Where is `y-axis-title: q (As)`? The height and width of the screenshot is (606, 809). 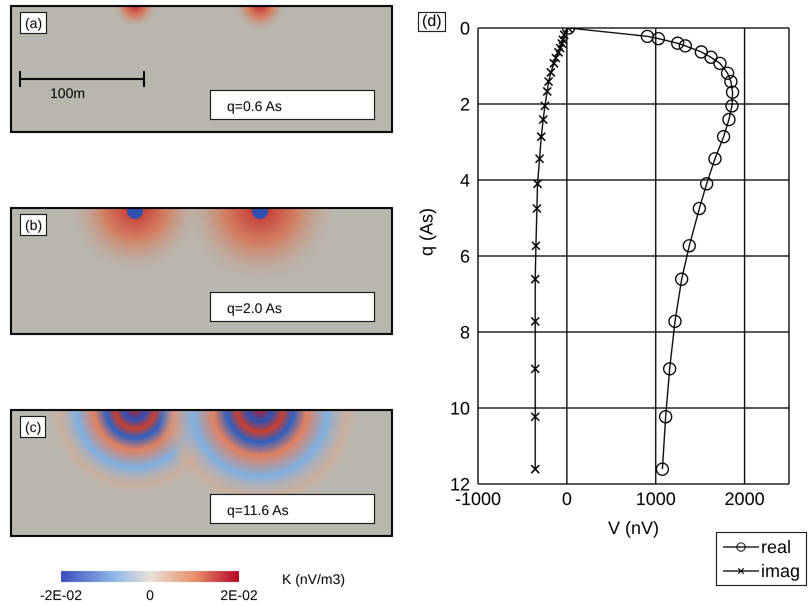
y-axis-title: q (As) is located at coordinates (426, 232).